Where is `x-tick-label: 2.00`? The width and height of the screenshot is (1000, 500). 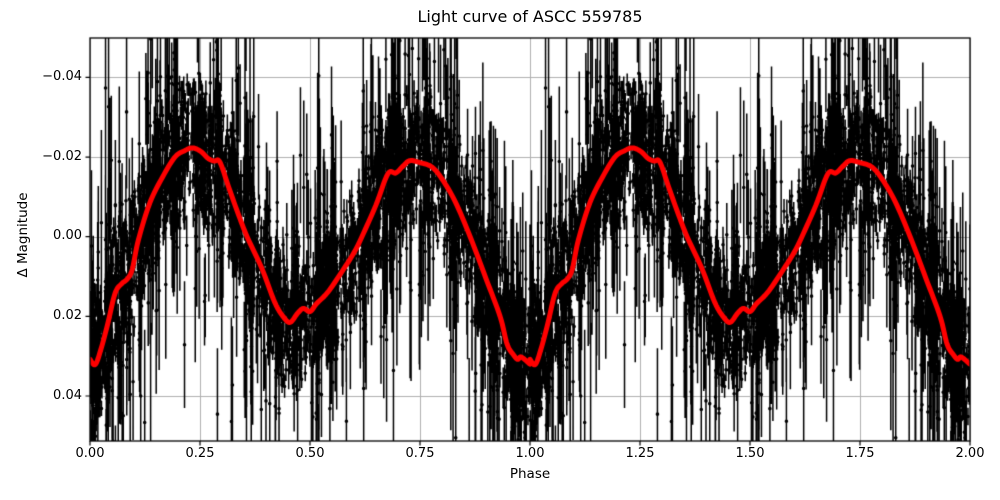 x-tick-label: 2.00 is located at coordinates (970, 453).